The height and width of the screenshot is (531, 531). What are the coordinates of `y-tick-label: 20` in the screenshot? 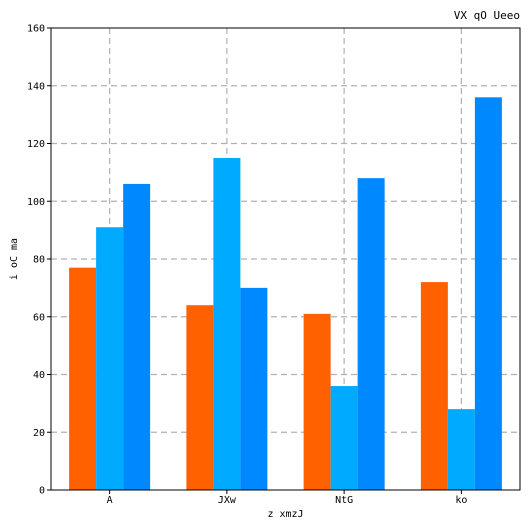 It's located at (39, 433).